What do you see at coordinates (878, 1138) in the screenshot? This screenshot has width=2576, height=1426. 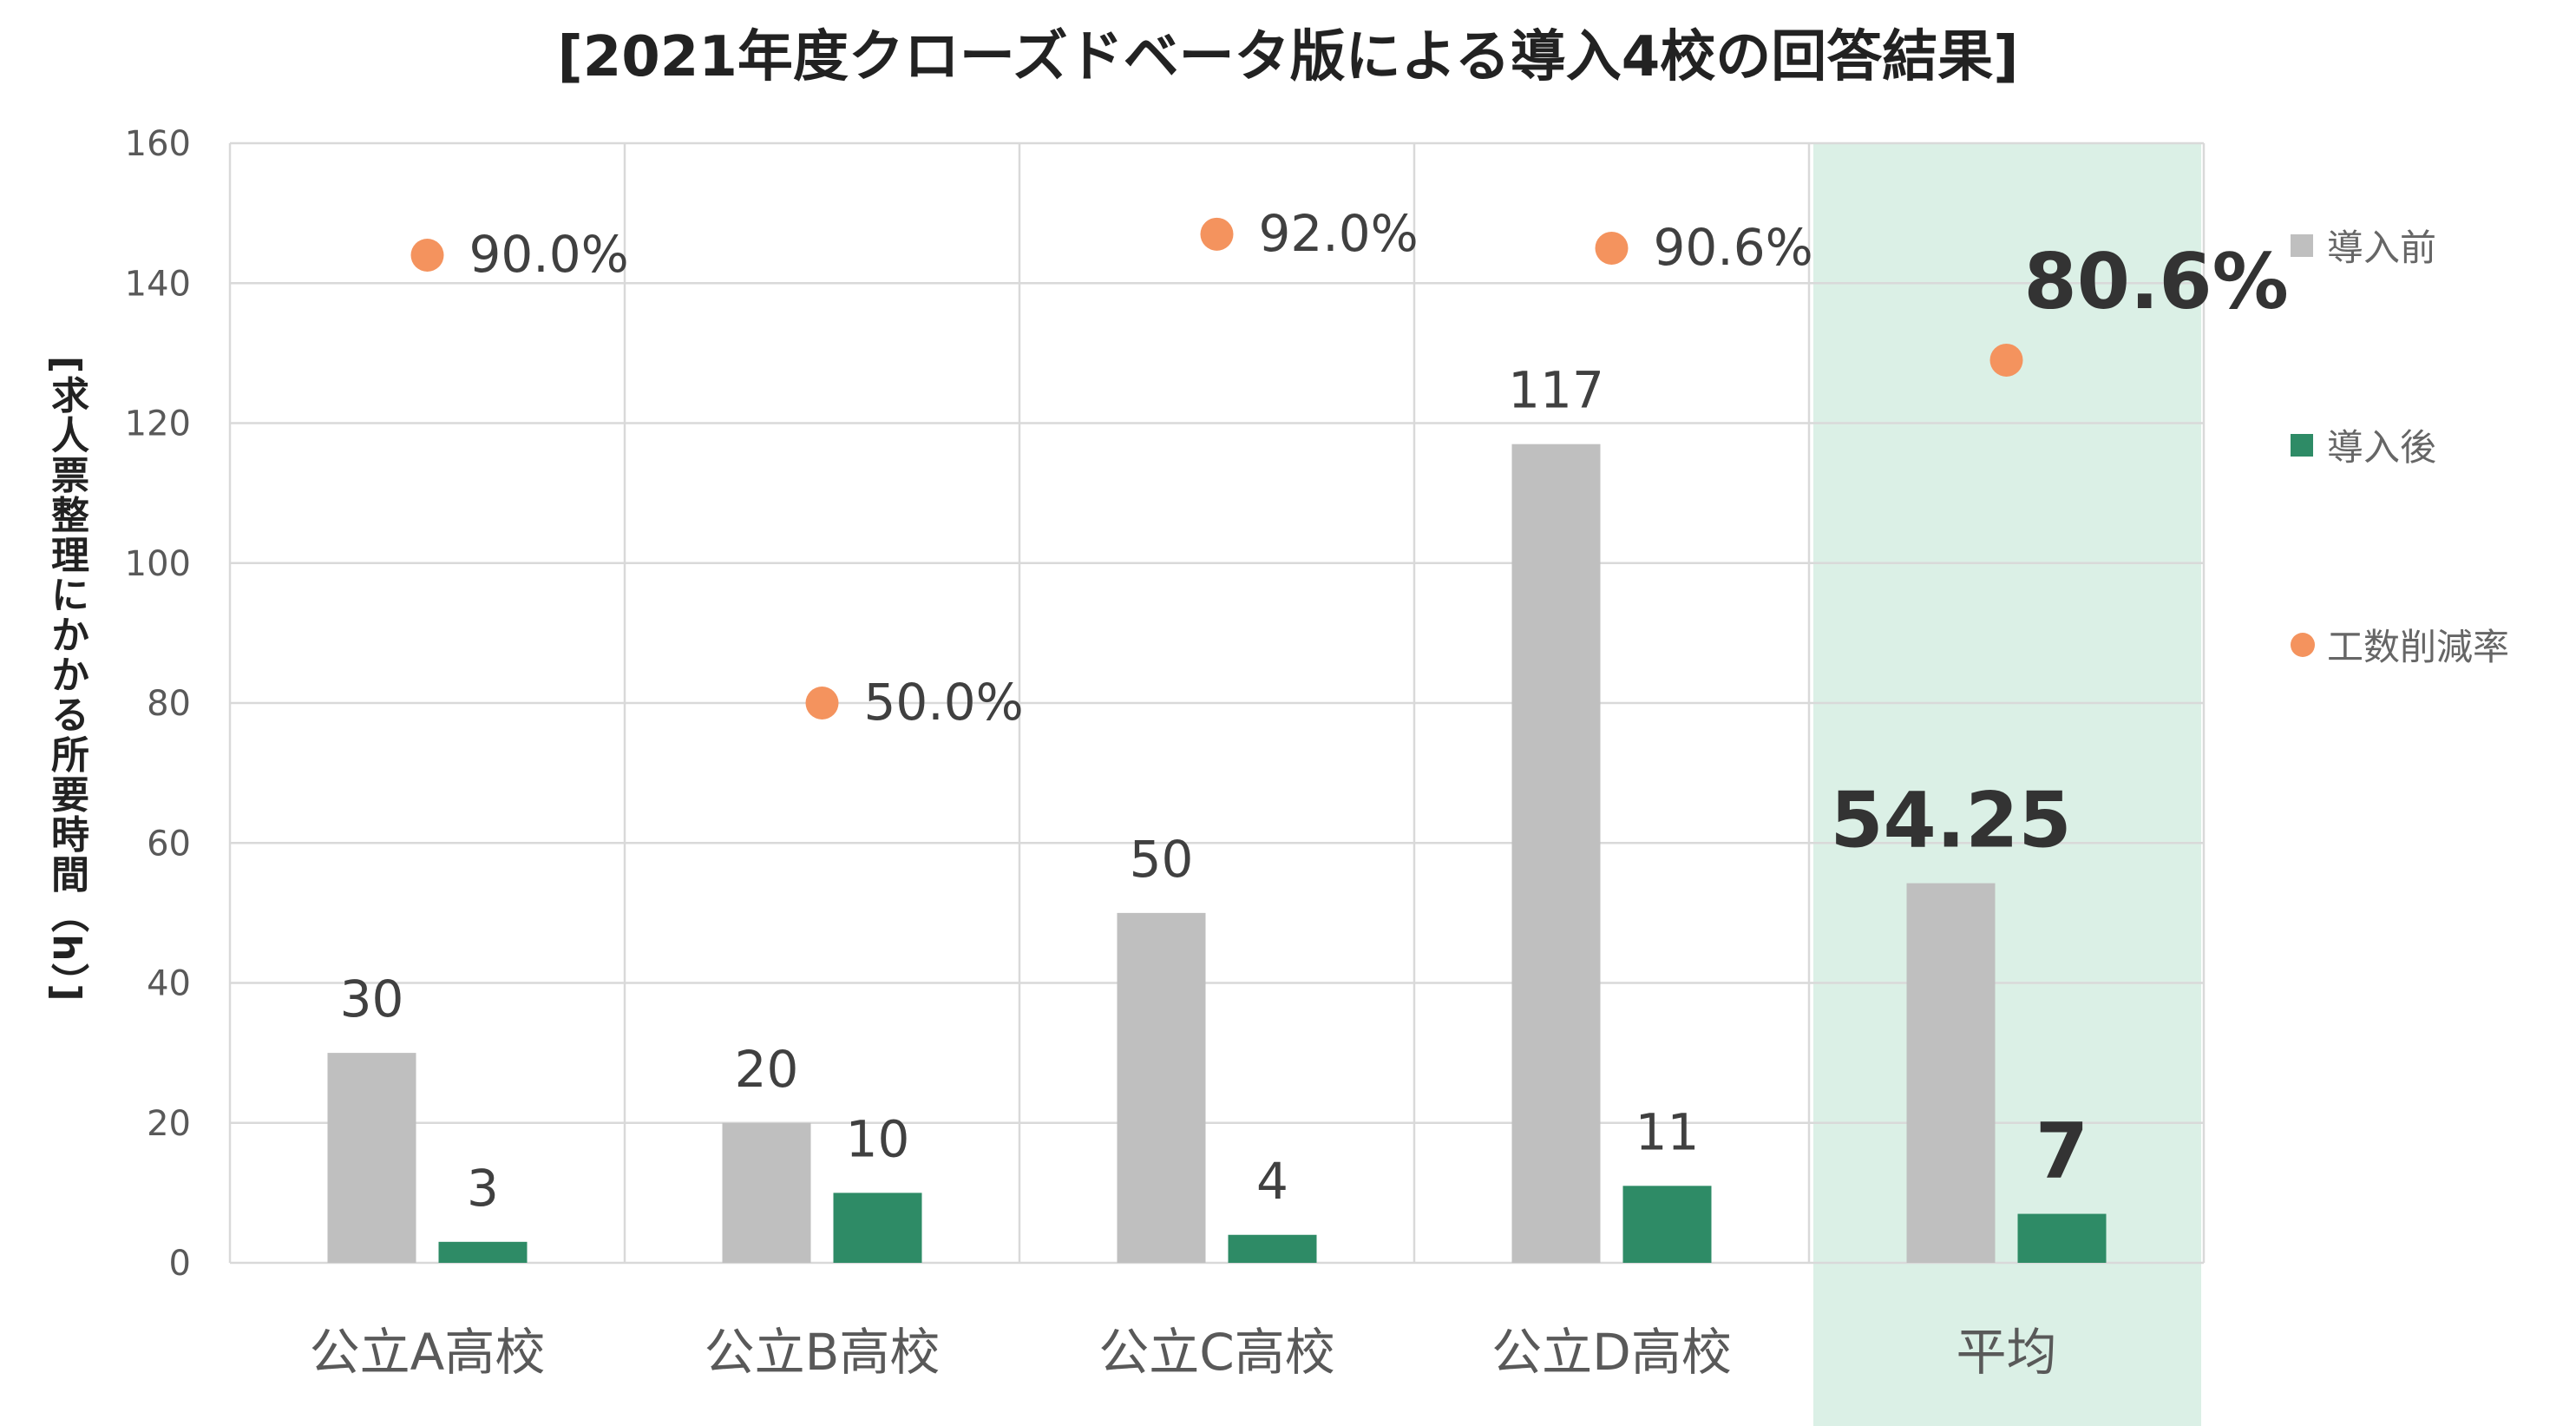 I see `label-after-1: 10` at bounding box center [878, 1138].